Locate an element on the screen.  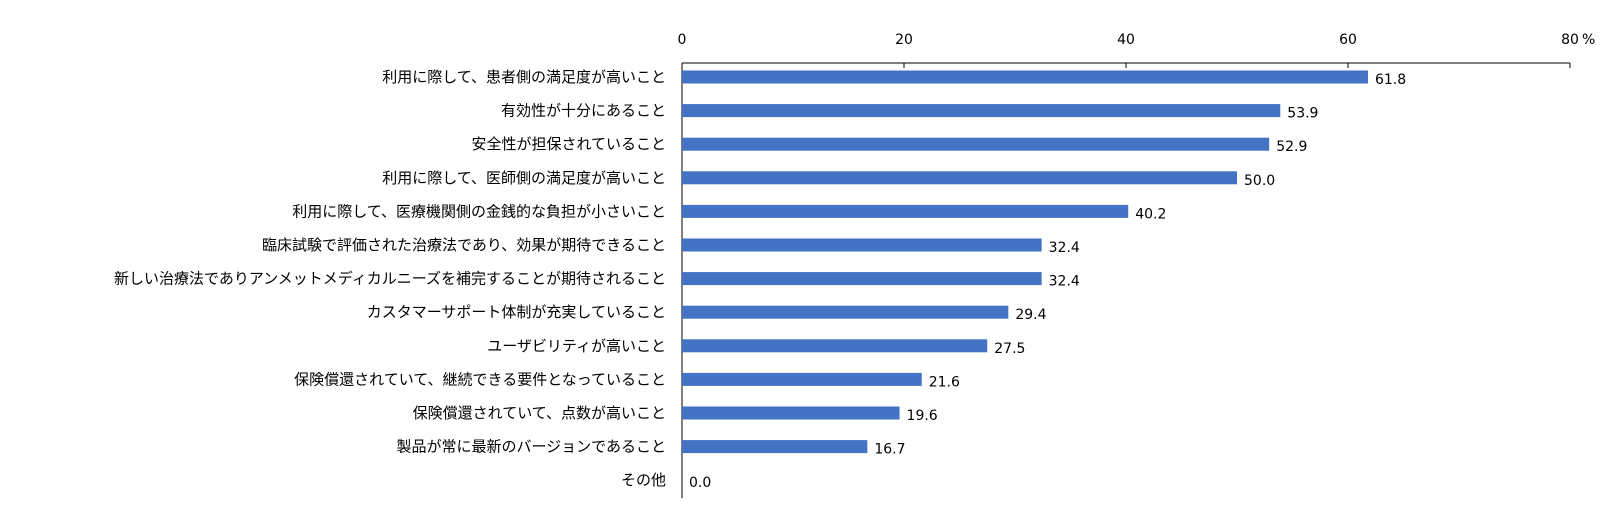
data-label: 61.8 is located at coordinates (1390, 80).